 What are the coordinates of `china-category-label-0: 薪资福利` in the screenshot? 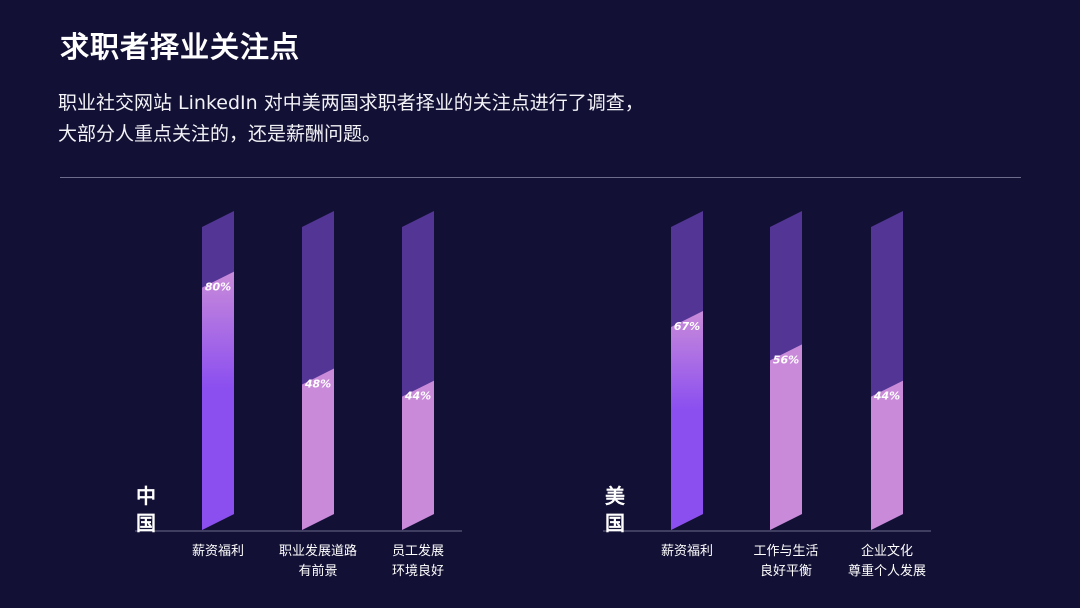 It's located at (218, 551).